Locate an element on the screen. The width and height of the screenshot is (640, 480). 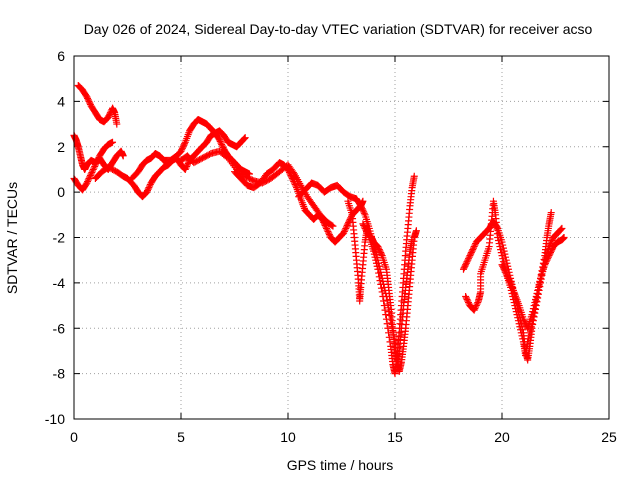
x-tick-label: 15 is located at coordinates (395, 437).